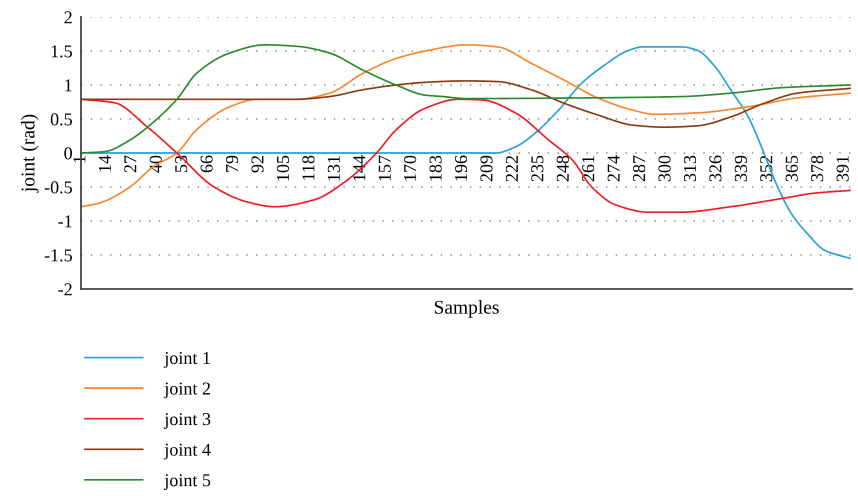 Image resolution: width=858 pixels, height=500 pixels. I want to click on x-tick-label: 92, so click(257, 164).